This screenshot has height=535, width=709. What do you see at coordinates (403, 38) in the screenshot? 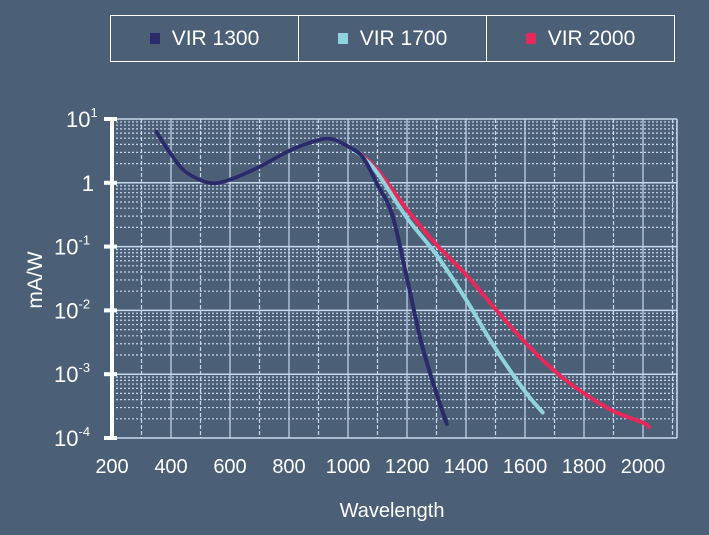
I see `legend-label: VIR 1700` at bounding box center [403, 38].